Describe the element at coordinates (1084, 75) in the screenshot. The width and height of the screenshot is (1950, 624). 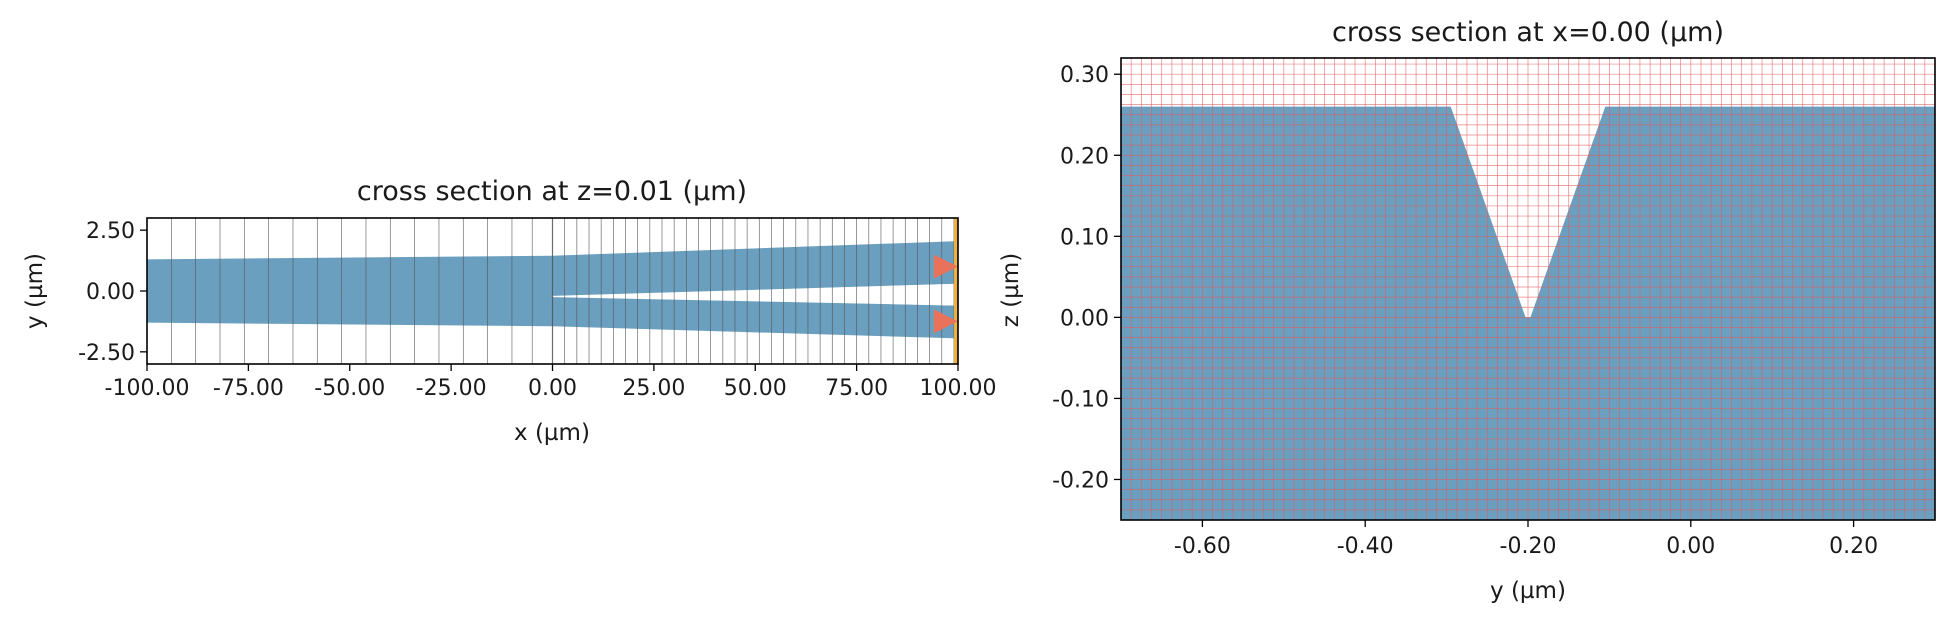
I see `right-ytick-label: 0.30` at that location.